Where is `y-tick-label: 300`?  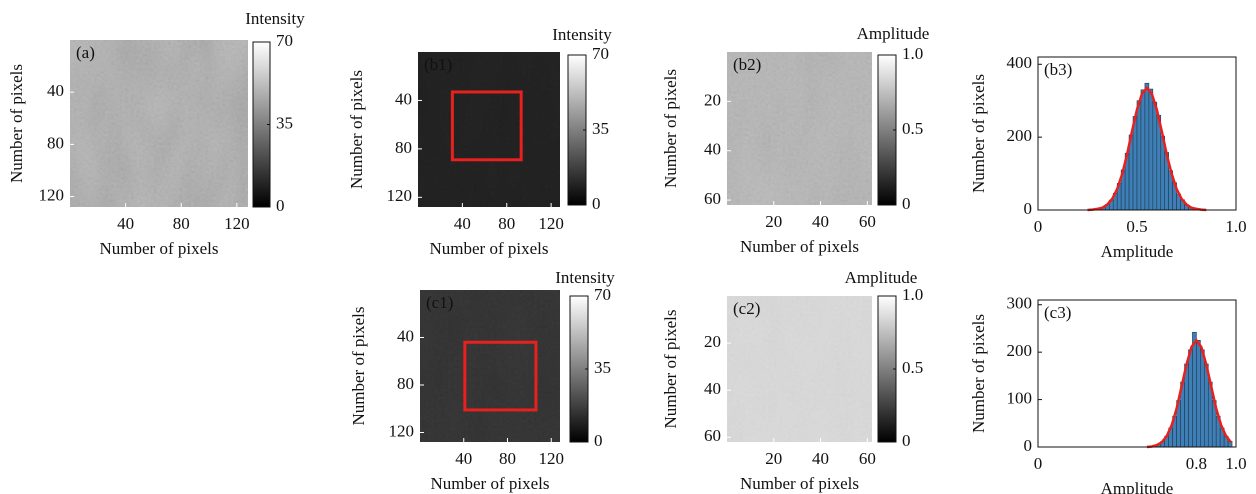 y-tick-label: 300 is located at coordinates (1020, 303).